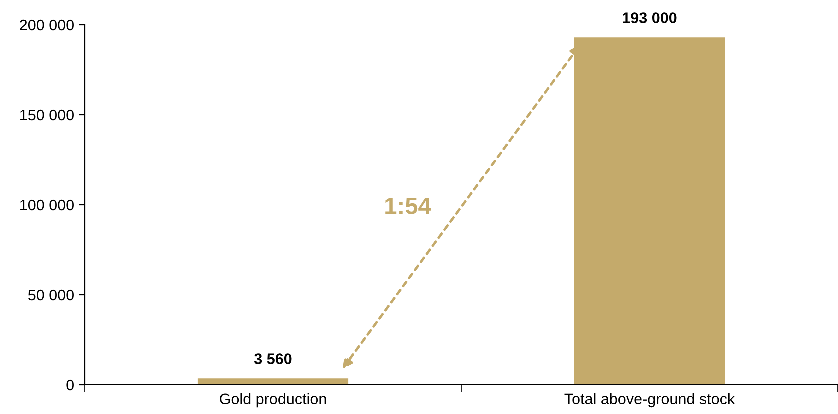 Image resolution: width=838 pixels, height=414 pixels. What do you see at coordinates (47, 25) in the screenshot?
I see `y-tick-label: 200 000` at bounding box center [47, 25].